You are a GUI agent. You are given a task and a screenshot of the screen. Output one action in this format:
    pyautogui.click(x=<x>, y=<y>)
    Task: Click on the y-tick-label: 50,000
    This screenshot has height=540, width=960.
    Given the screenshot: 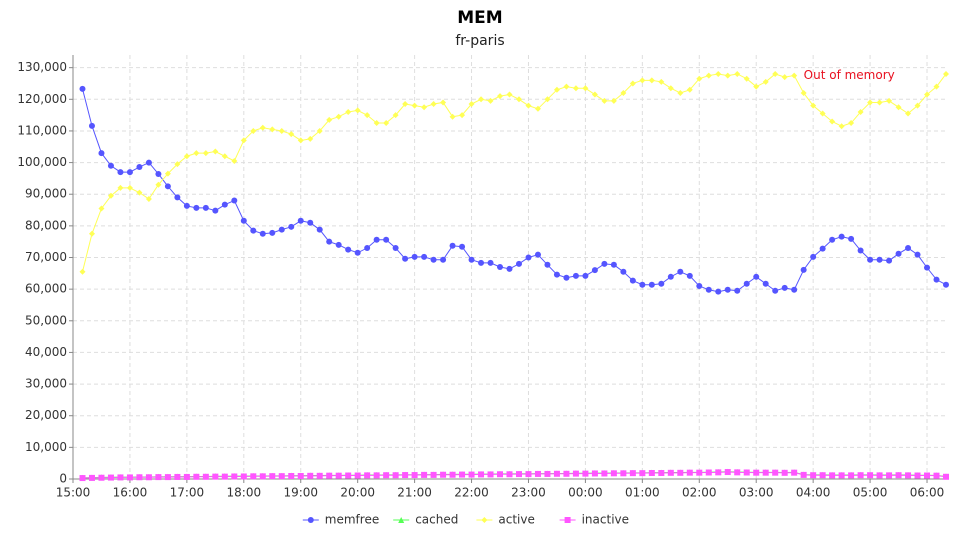 What is the action you would take?
    pyautogui.click(x=46, y=320)
    